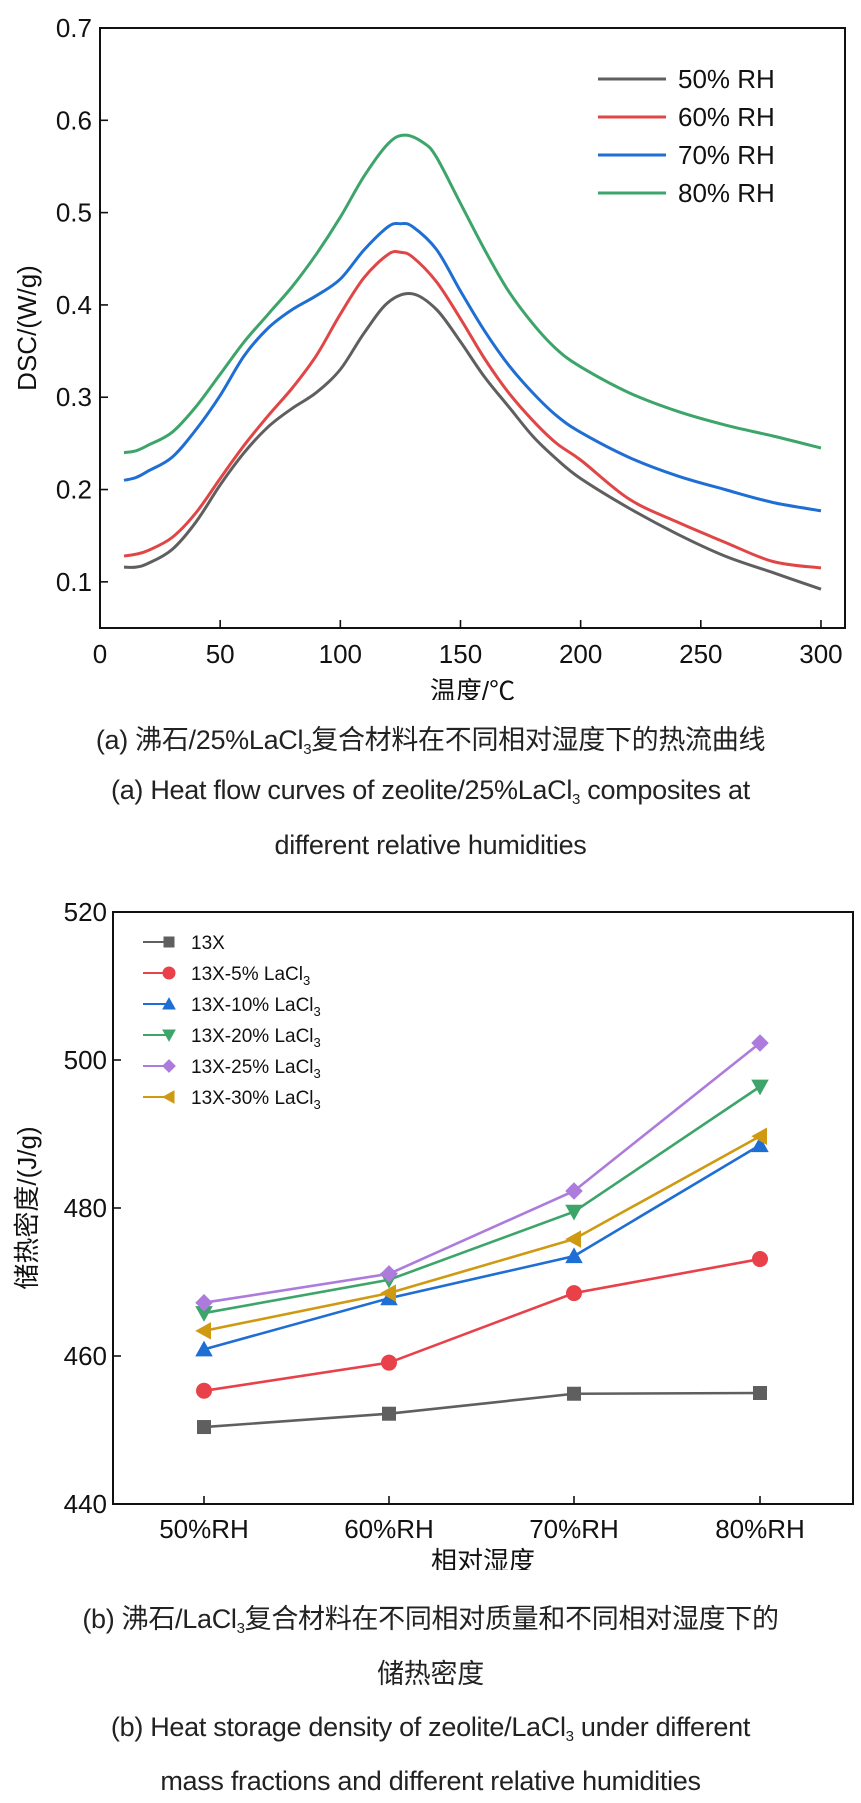  I want to click on series-line-50rh, so click(472, 441).